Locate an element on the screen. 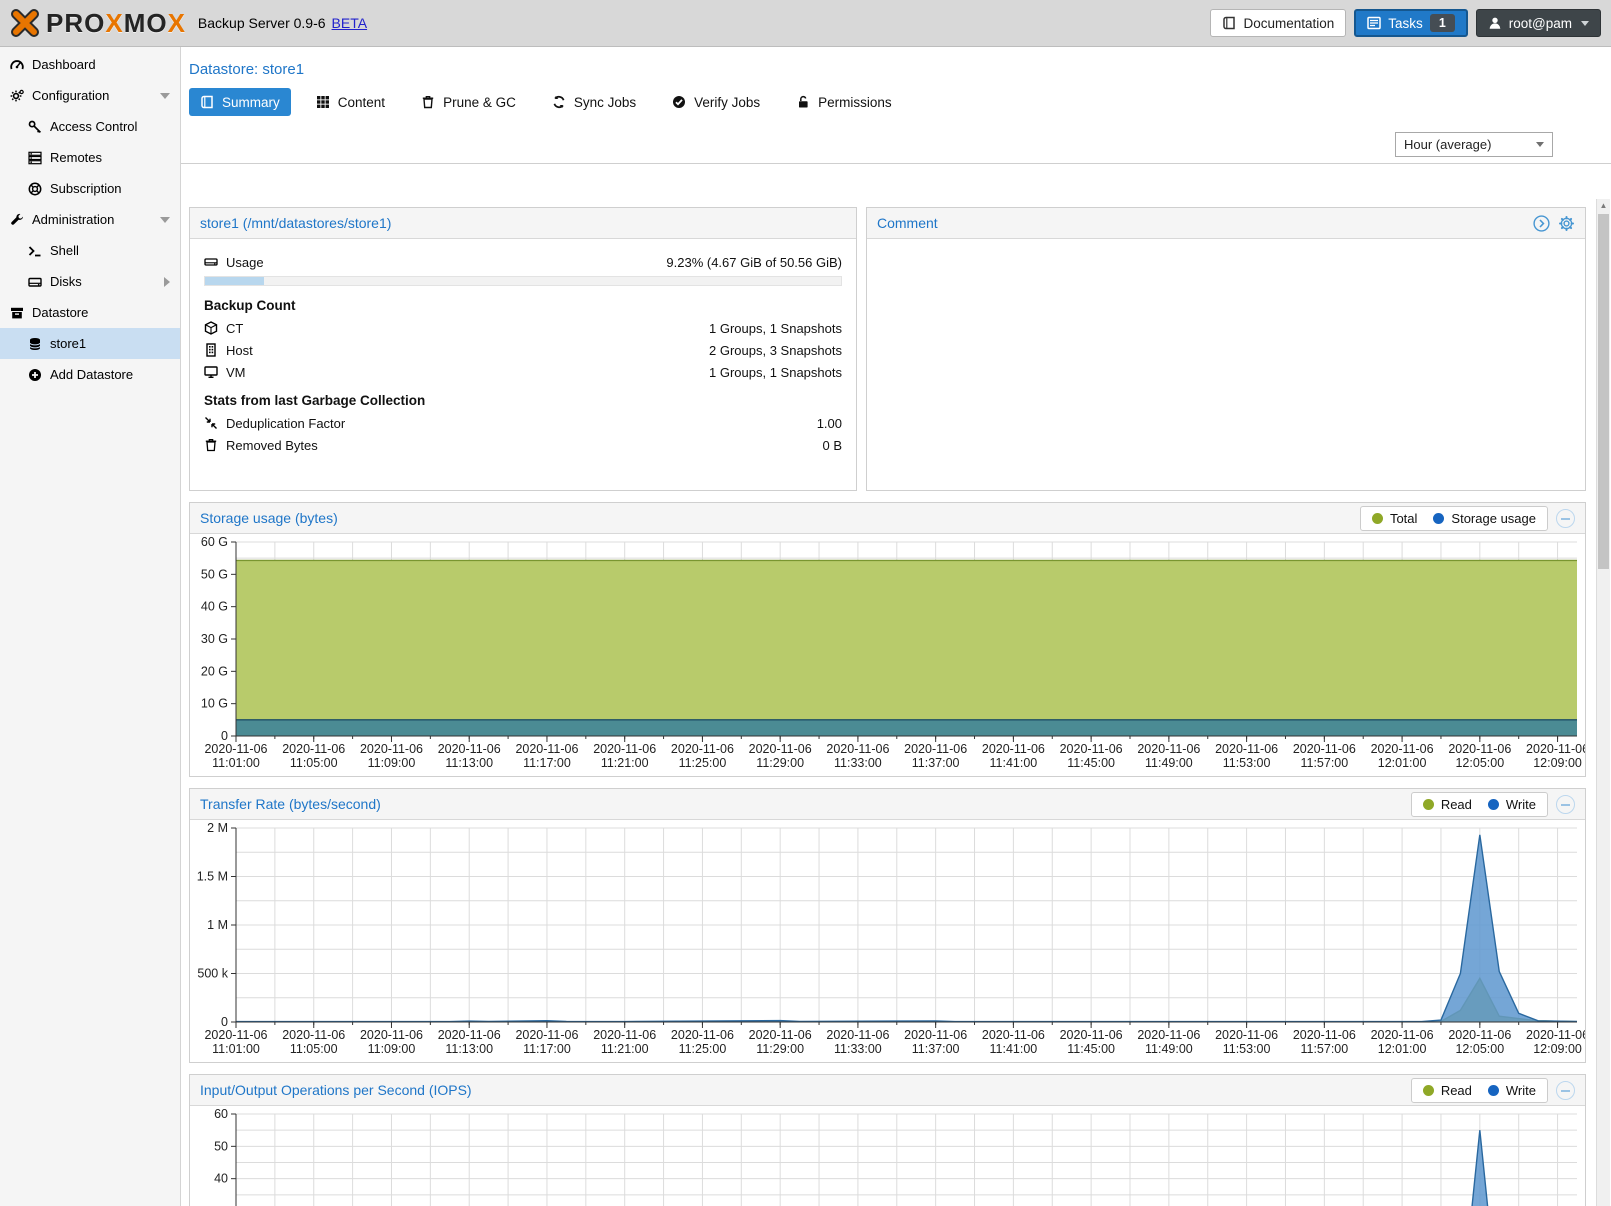  scrollbar-thumb is located at coordinates (1603, 391).